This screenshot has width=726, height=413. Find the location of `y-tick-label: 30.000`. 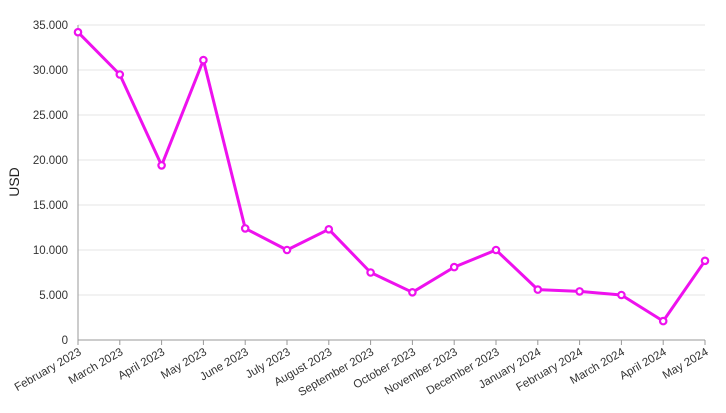

y-tick-label: 30.000 is located at coordinates (50, 71).